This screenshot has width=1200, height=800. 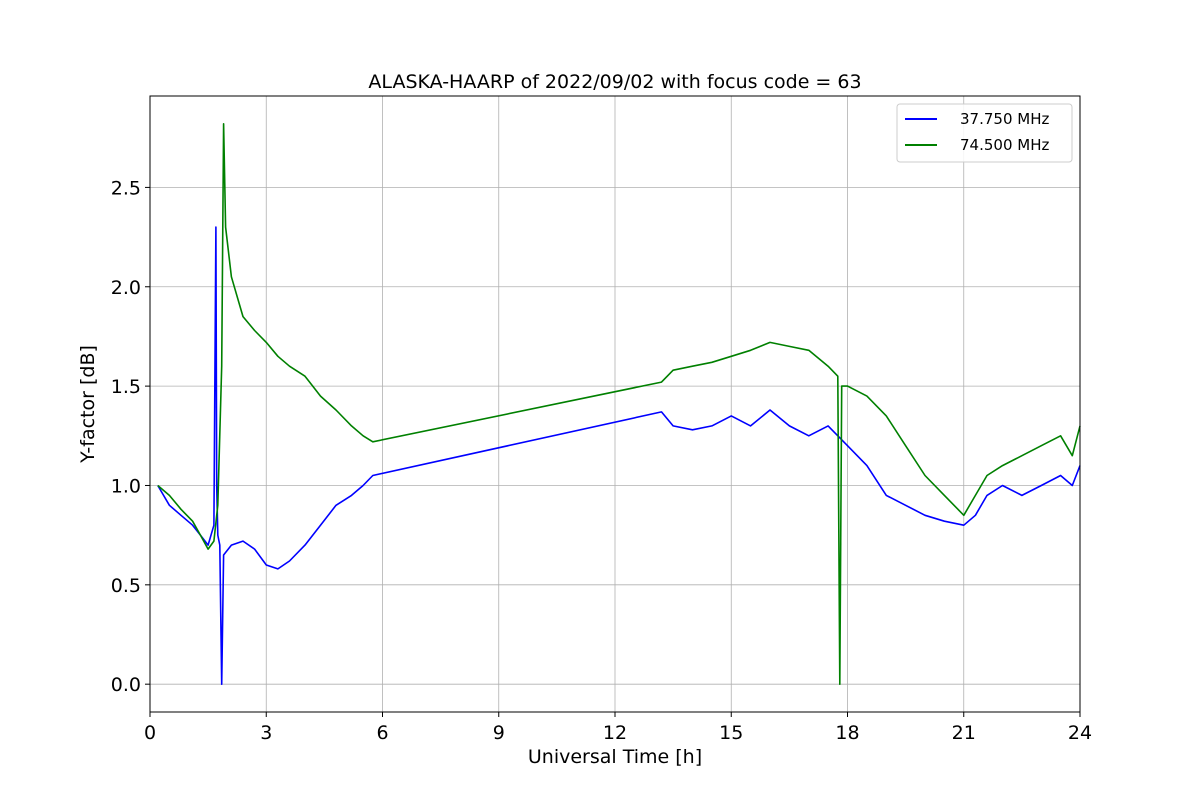 I want to click on x-tick-label: 18, so click(x=847, y=733).